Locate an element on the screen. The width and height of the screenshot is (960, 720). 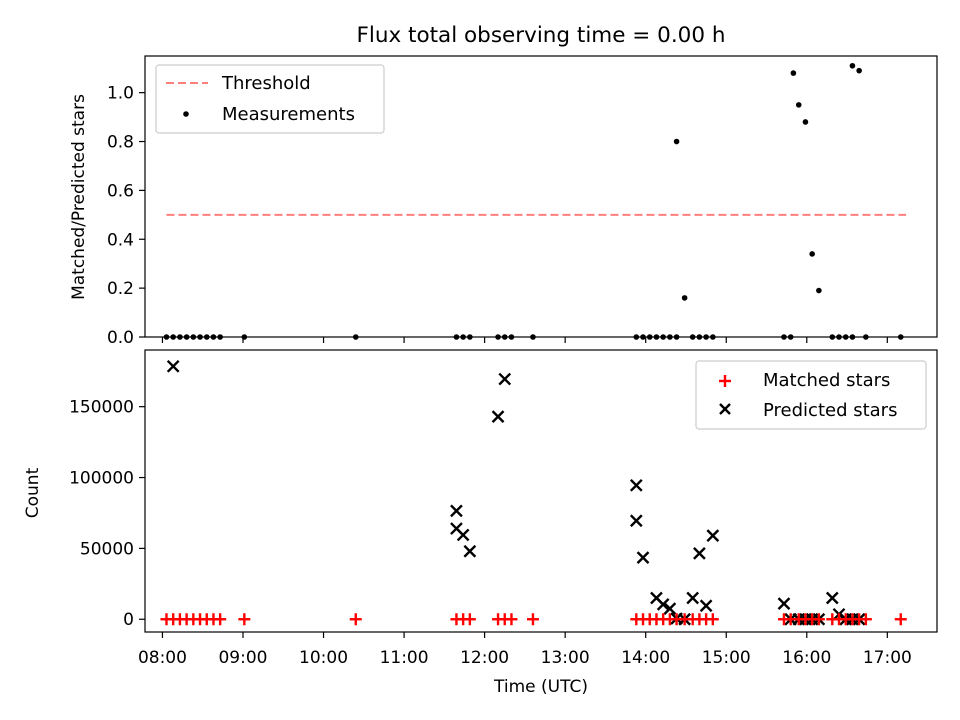
x-tick-label: 12:00 is located at coordinates (484, 658).